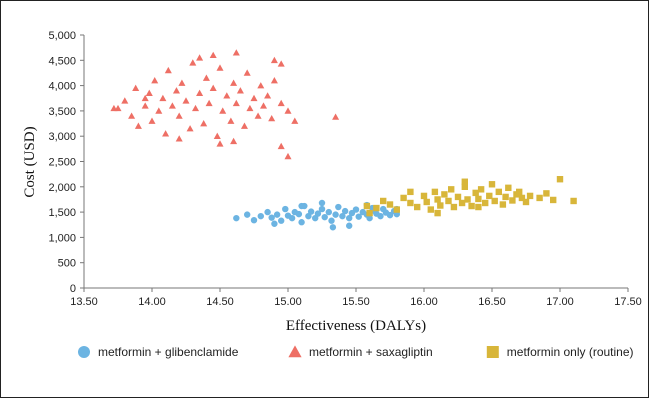 This screenshot has height=398, width=649. Describe the element at coordinates (67, 264) in the screenshot. I see `y-tick-label: 500` at that location.